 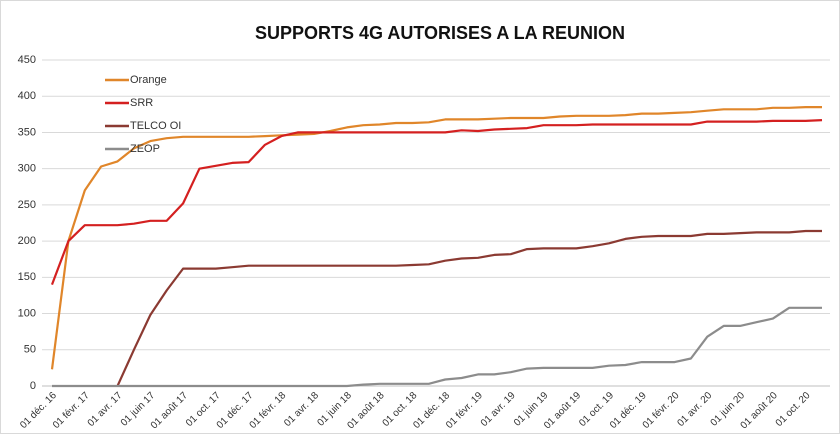 What do you see at coordinates (148, 80) in the screenshot?
I see `legend-label: Orange` at bounding box center [148, 80].